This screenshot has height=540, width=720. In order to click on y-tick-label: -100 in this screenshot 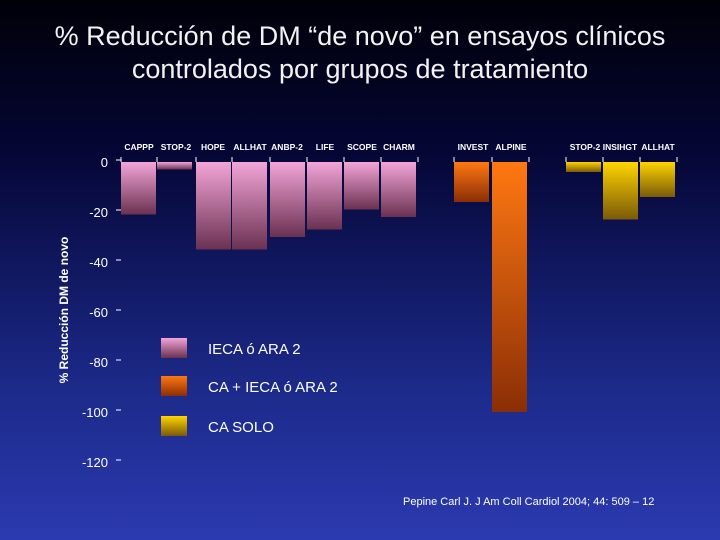, I will do `click(95, 412)`.